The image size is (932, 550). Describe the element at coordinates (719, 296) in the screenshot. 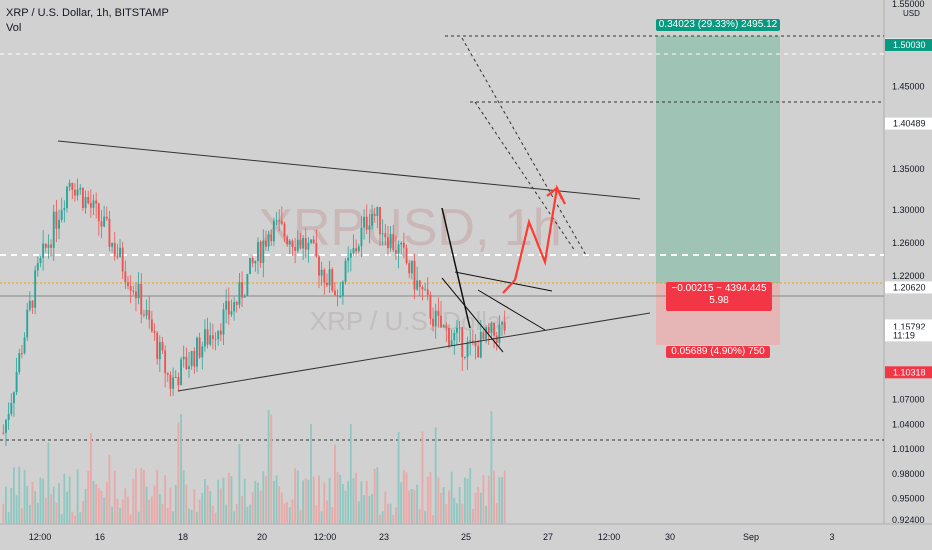

I see `entry-label: −0.00215 ~ 4394.445 5.98` at that location.